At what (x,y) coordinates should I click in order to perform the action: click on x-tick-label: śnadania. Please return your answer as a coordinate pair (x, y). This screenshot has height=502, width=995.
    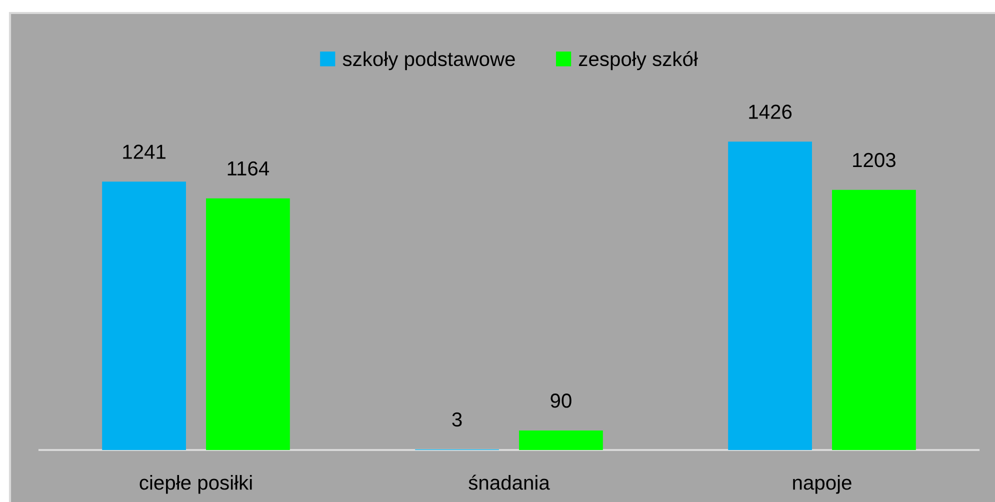
    Looking at the image, I should click on (509, 482).